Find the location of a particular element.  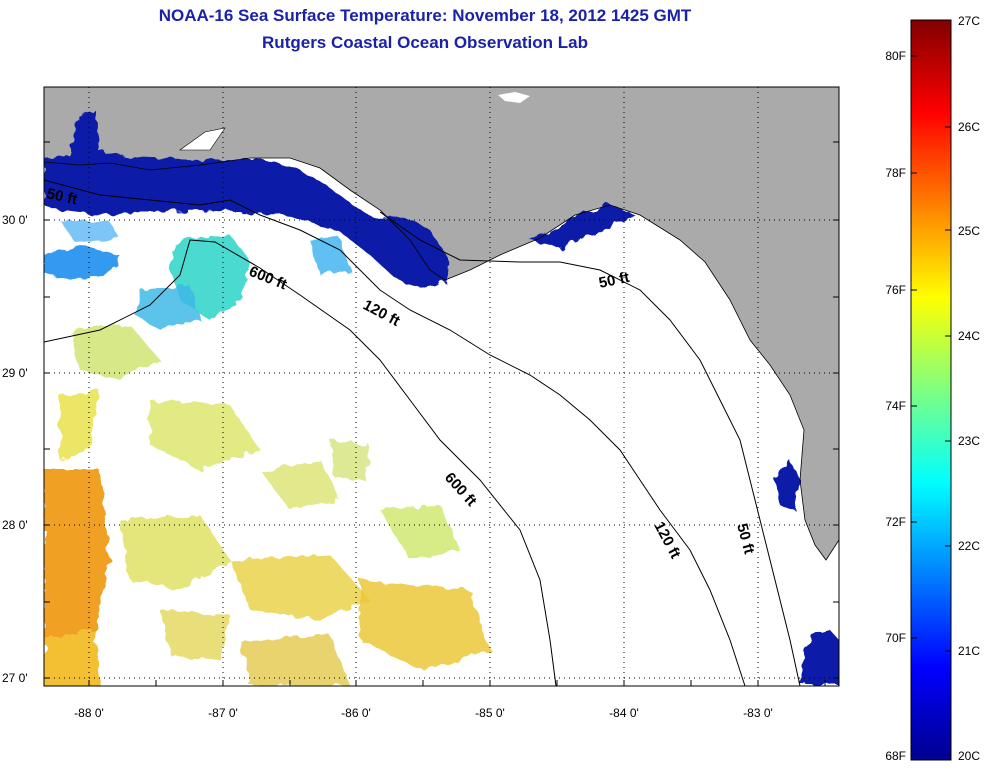

lon-label-86: -86 0' is located at coordinates (356, 713).